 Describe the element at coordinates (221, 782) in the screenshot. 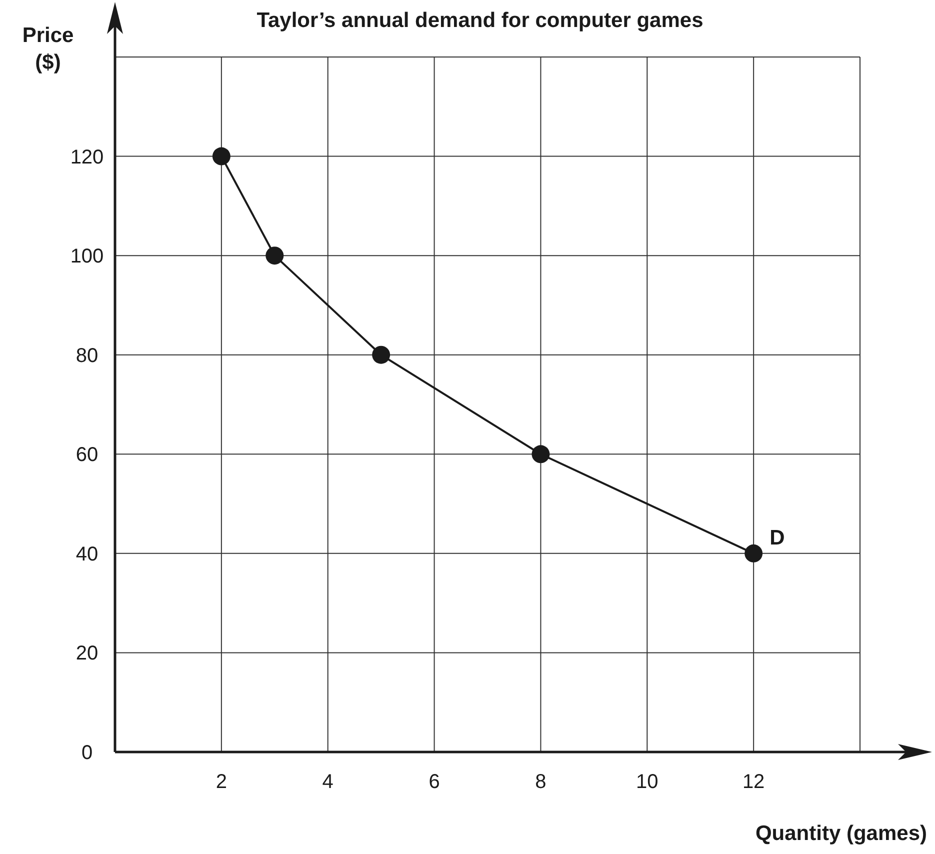

I see `x-tick-label: 2` at that location.